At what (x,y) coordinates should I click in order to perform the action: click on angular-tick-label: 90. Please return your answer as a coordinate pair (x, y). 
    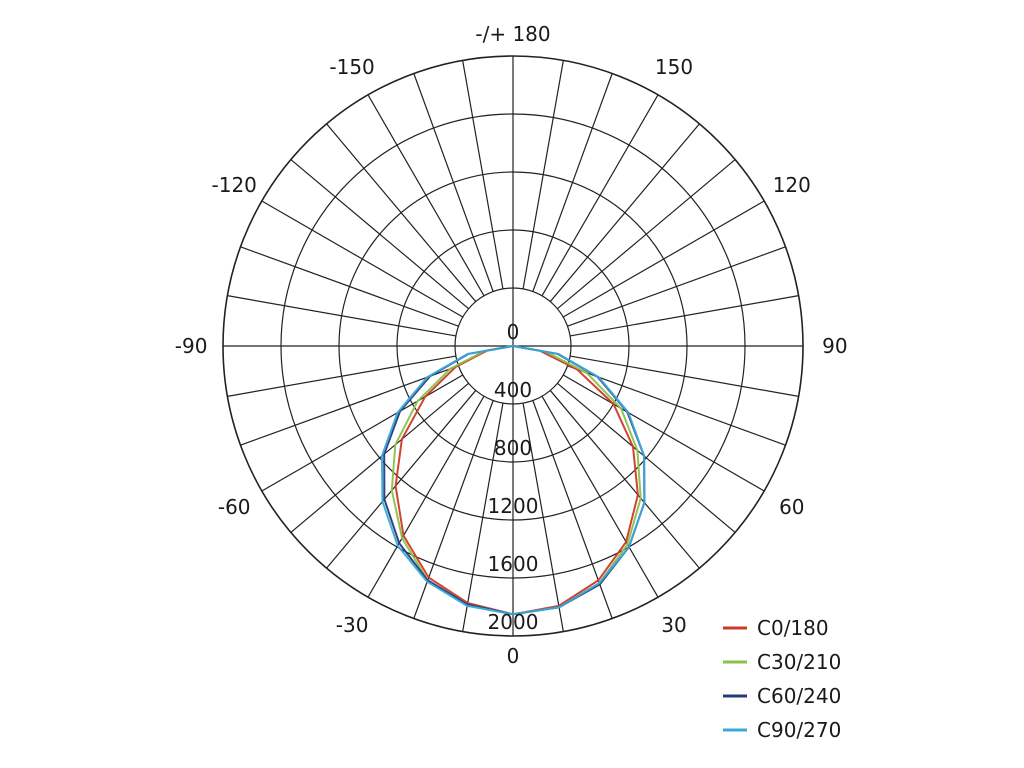
    Looking at the image, I should click on (834, 346).